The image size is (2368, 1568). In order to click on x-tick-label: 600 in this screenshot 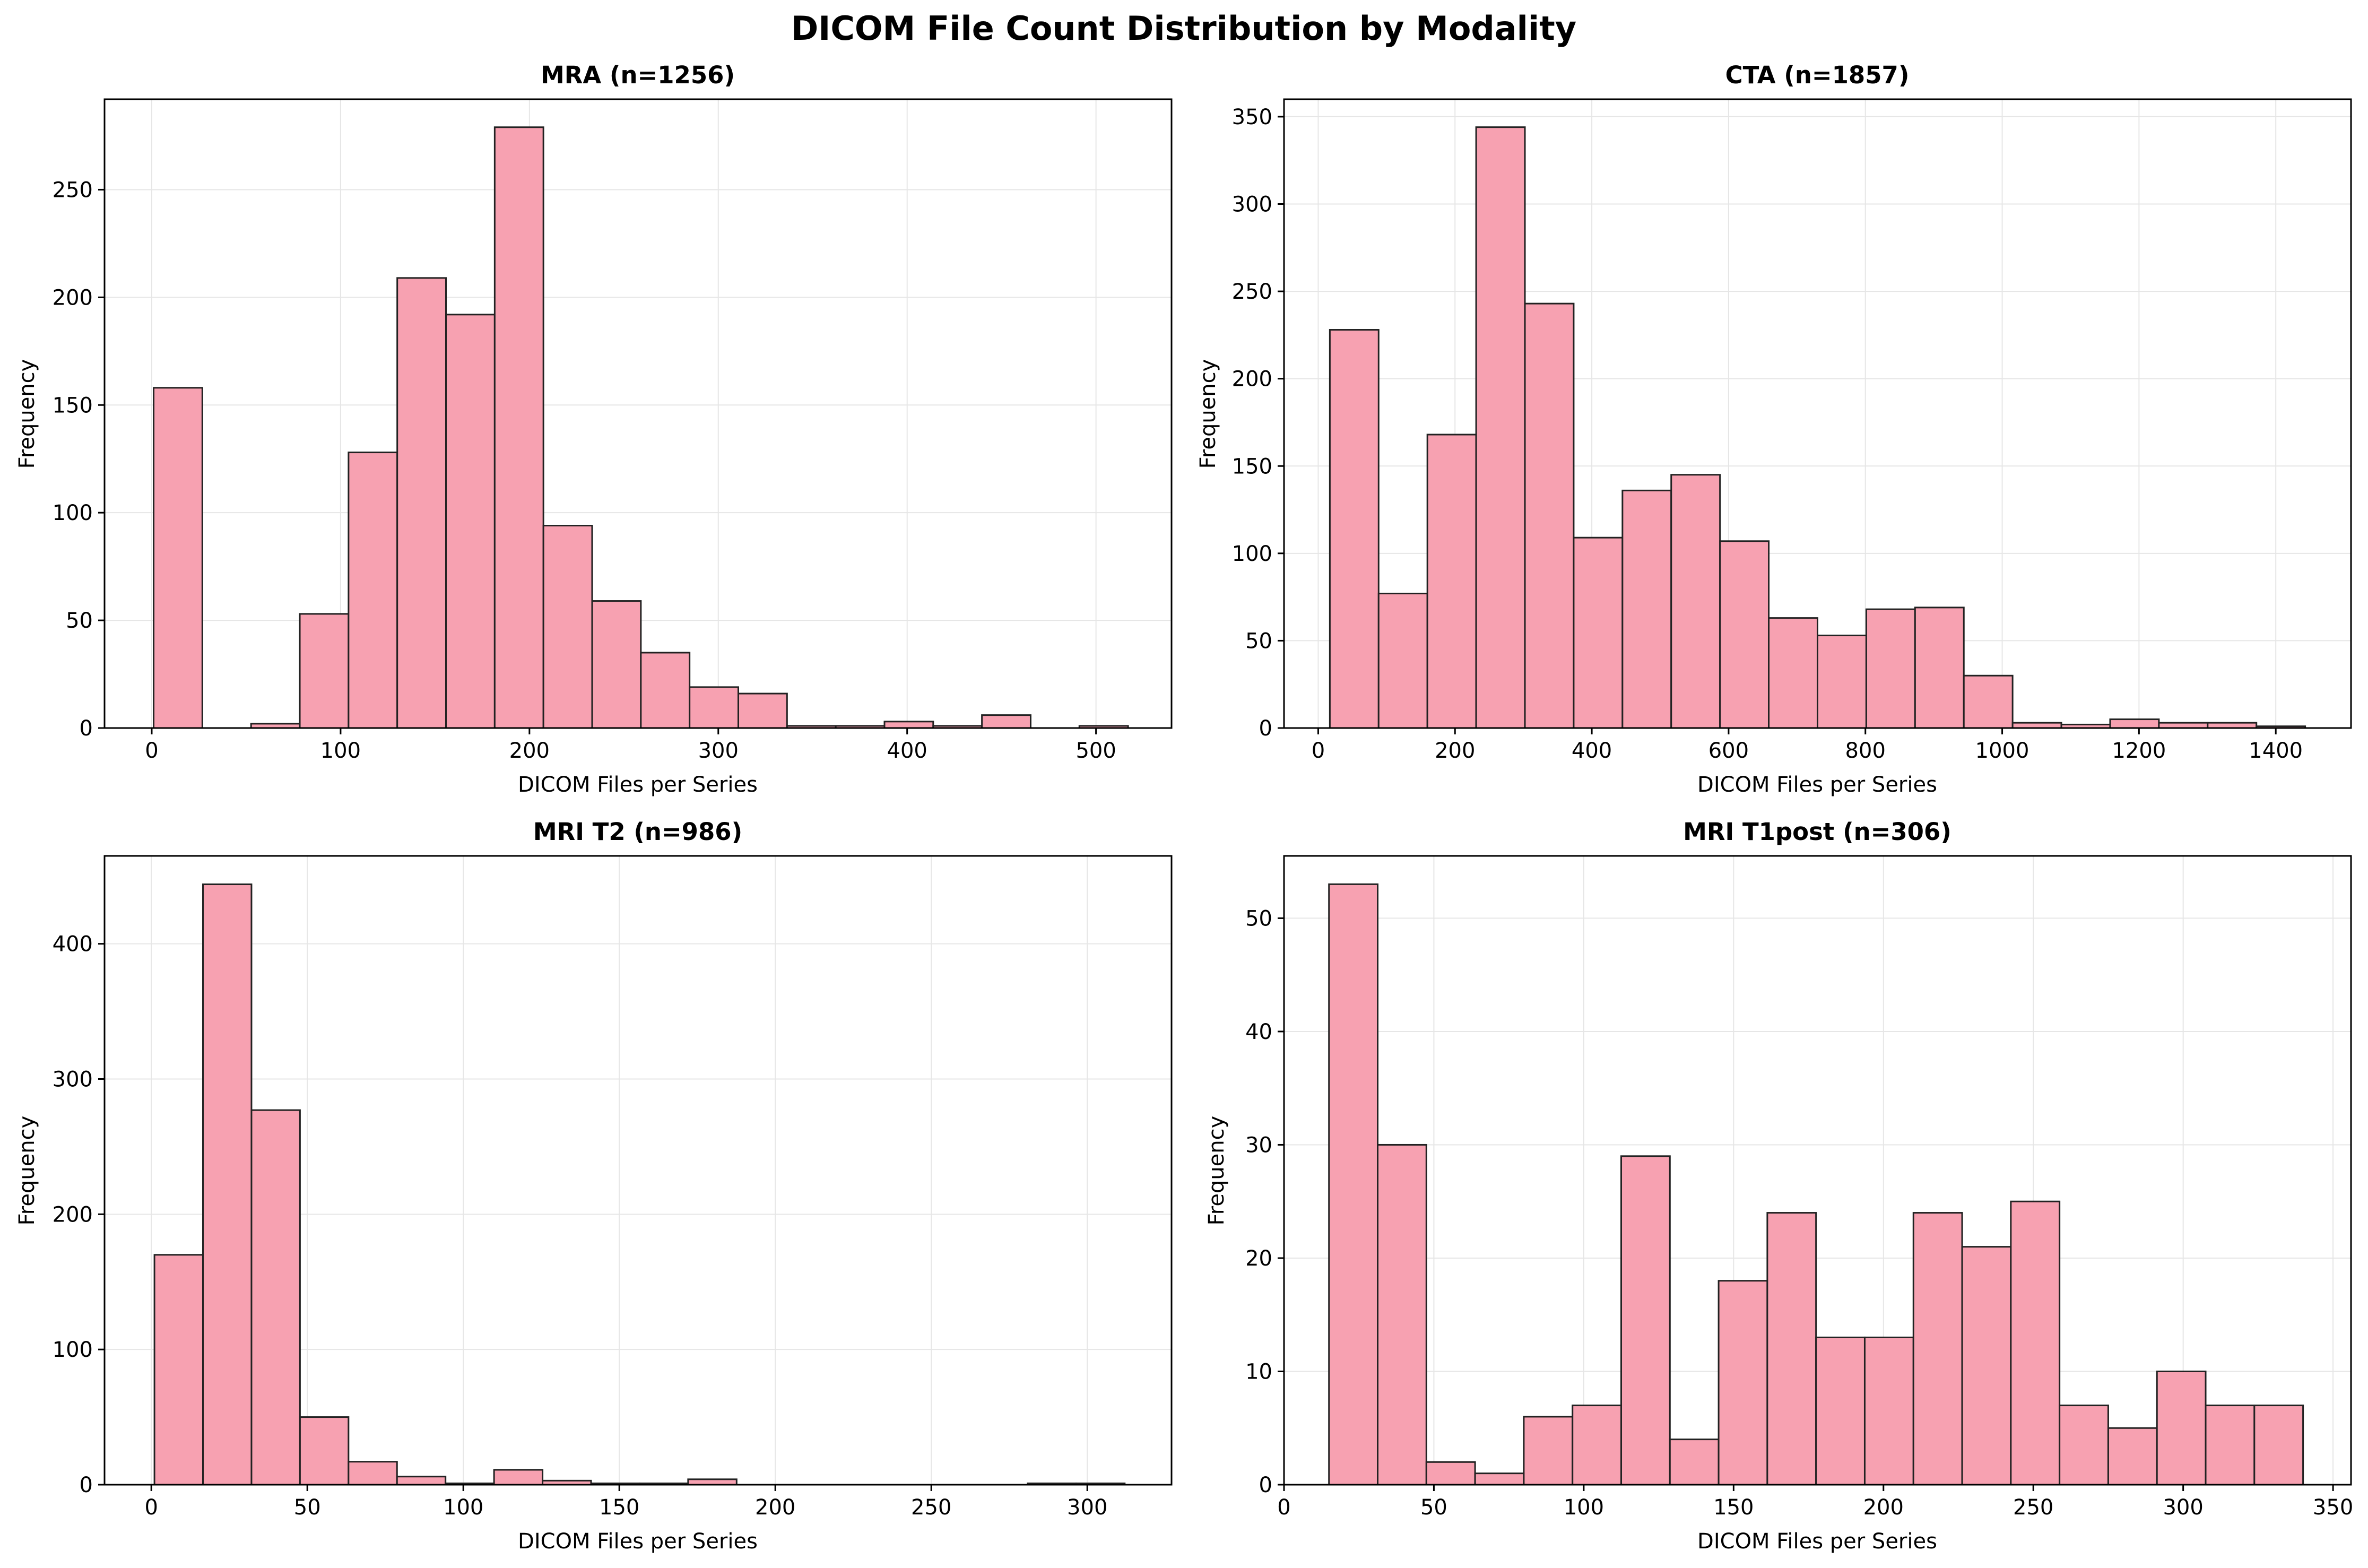, I will do `click(1729, 751)`.